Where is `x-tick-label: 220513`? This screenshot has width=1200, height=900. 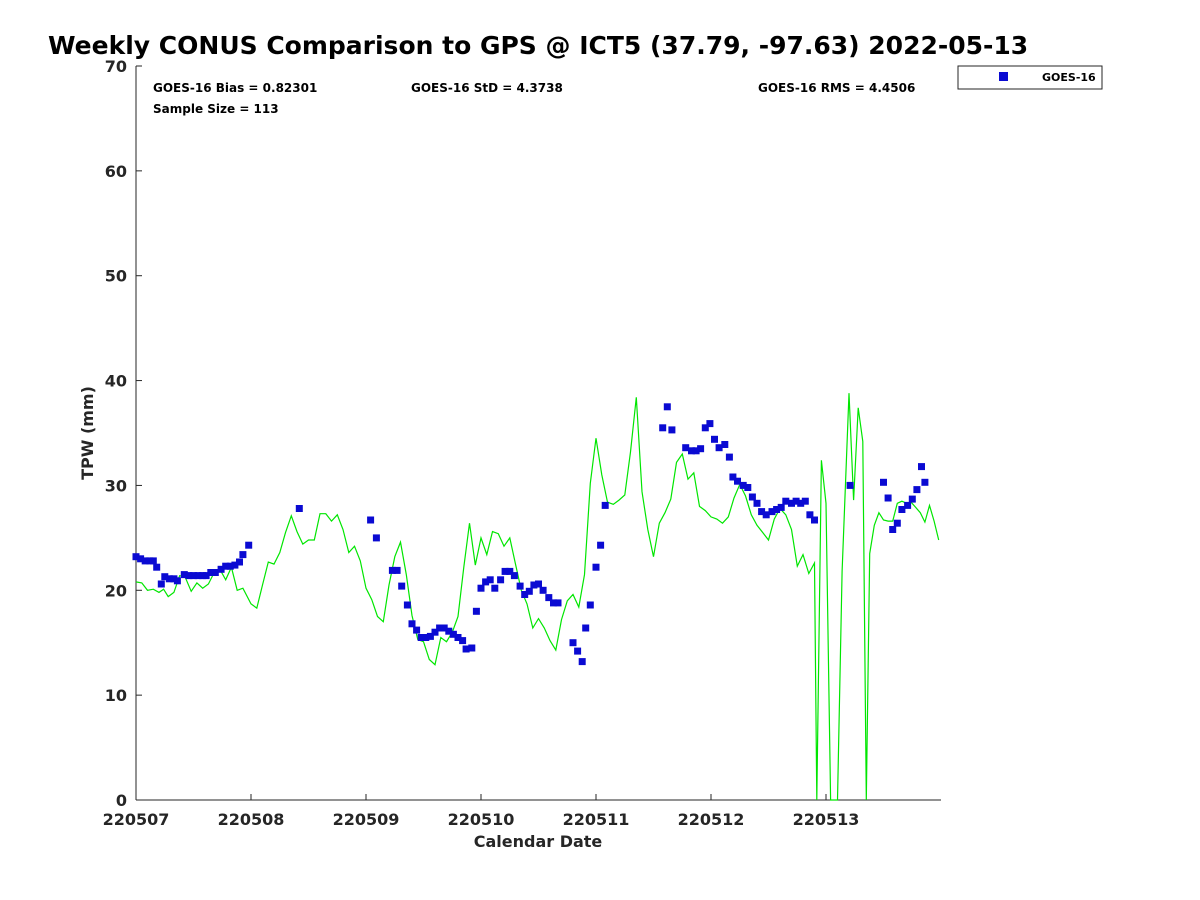
x-tick-label: 220513 is located at coordinates (826, 819).